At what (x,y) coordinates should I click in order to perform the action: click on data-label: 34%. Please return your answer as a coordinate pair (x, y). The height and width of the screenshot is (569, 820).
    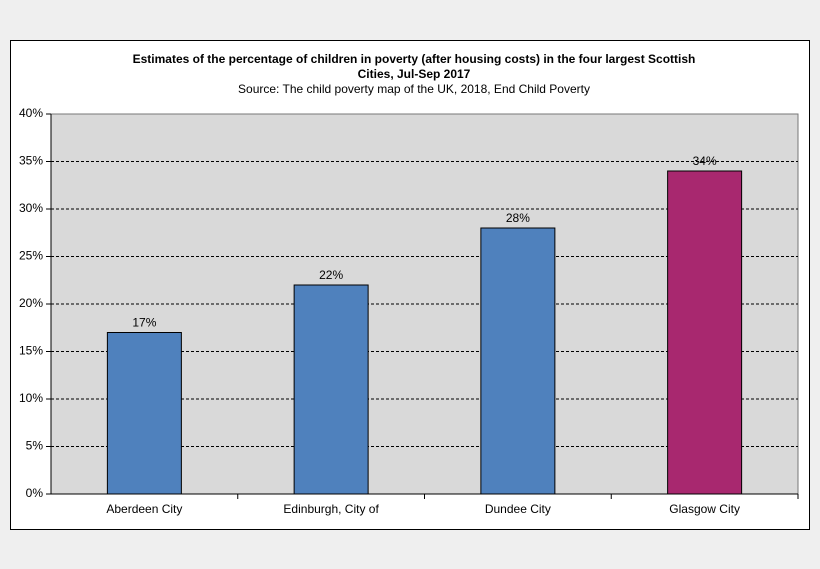
    Looking at the image, I should click on (705, 161).